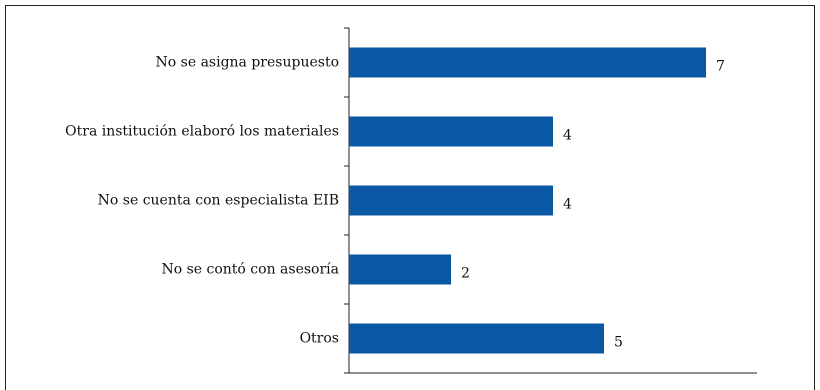  What do you see at coordinates (202, 132) in the screenshot?
I see `category-label: Otra institución elaboró los materiales` at bounding box center [202, 132].